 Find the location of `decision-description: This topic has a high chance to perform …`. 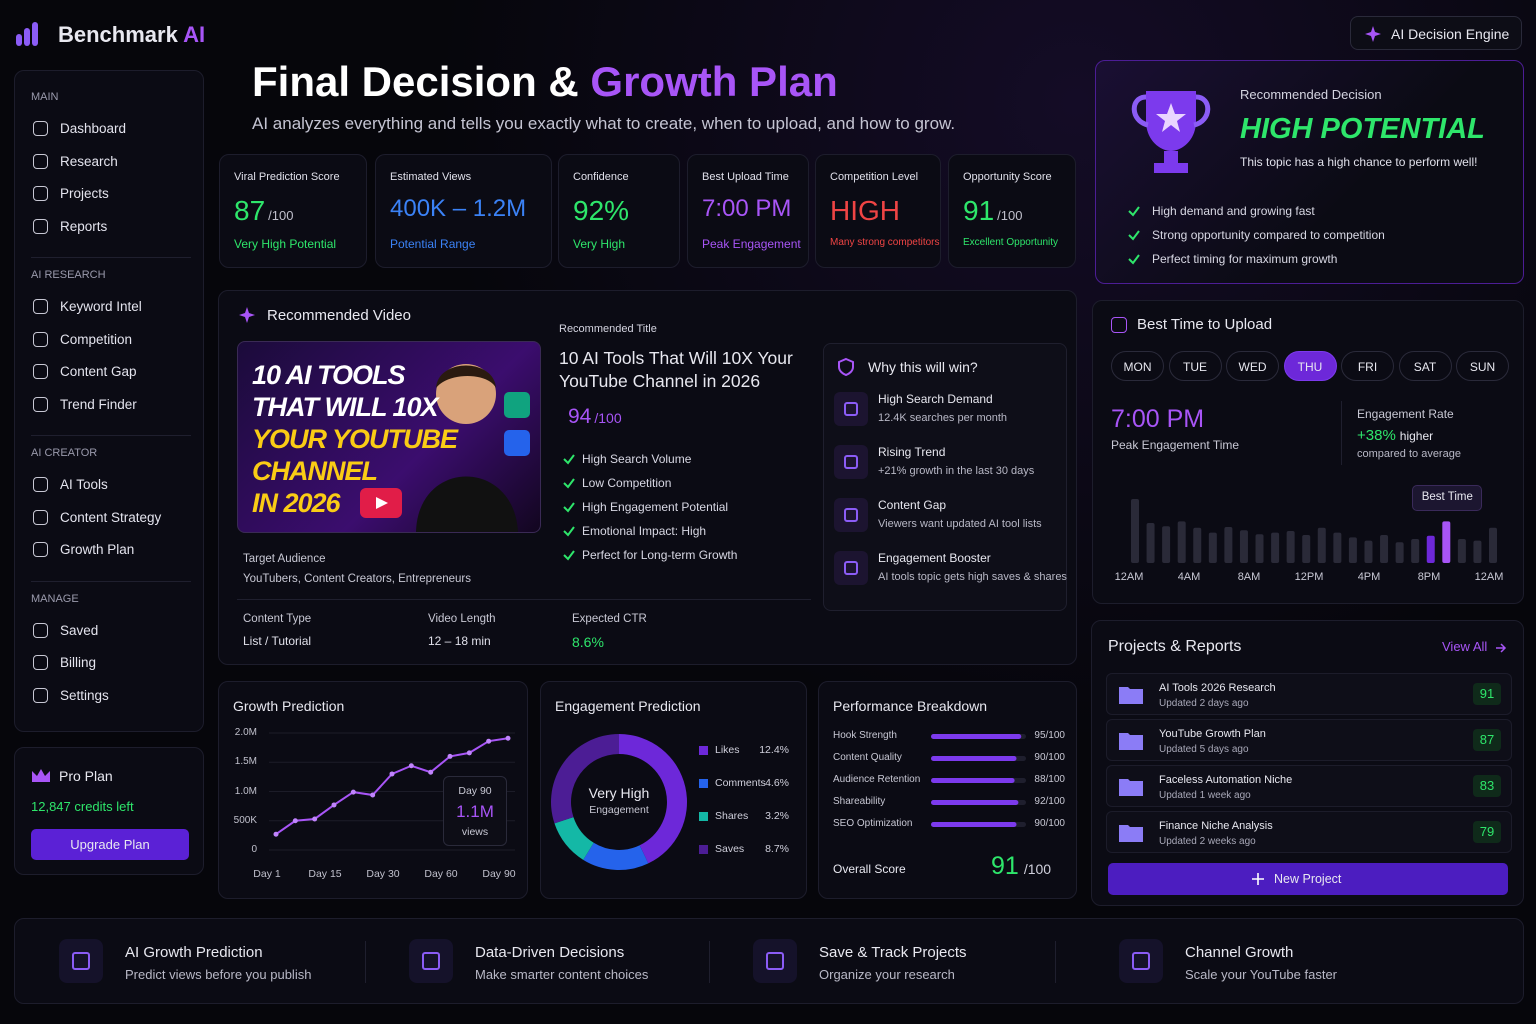

decision-description: This topic has a high chance to perform … is located at coordinates (1359, 162).